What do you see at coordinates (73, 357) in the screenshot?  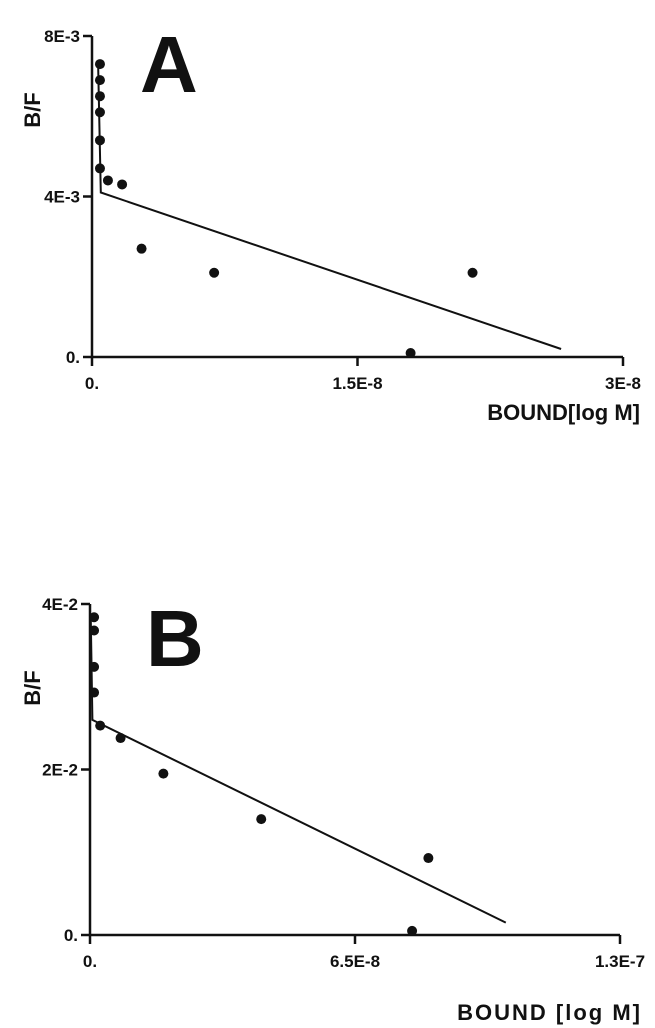 I see `panel-a-y-tick-label: 0.` at bounding box center [73, 357].